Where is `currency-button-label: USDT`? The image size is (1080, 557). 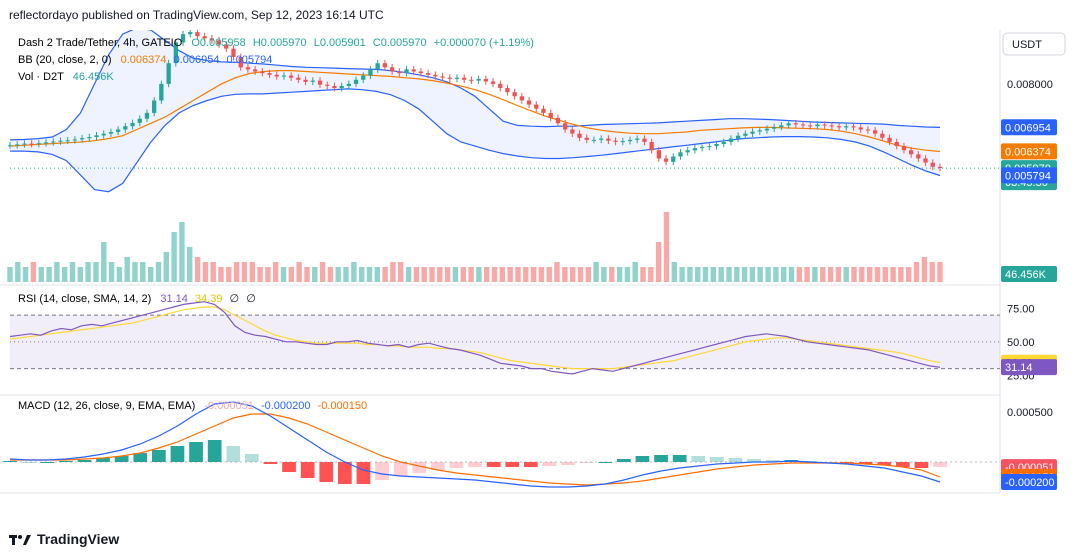
currency-button-label: USDT is located at coordinates (1027, 45).